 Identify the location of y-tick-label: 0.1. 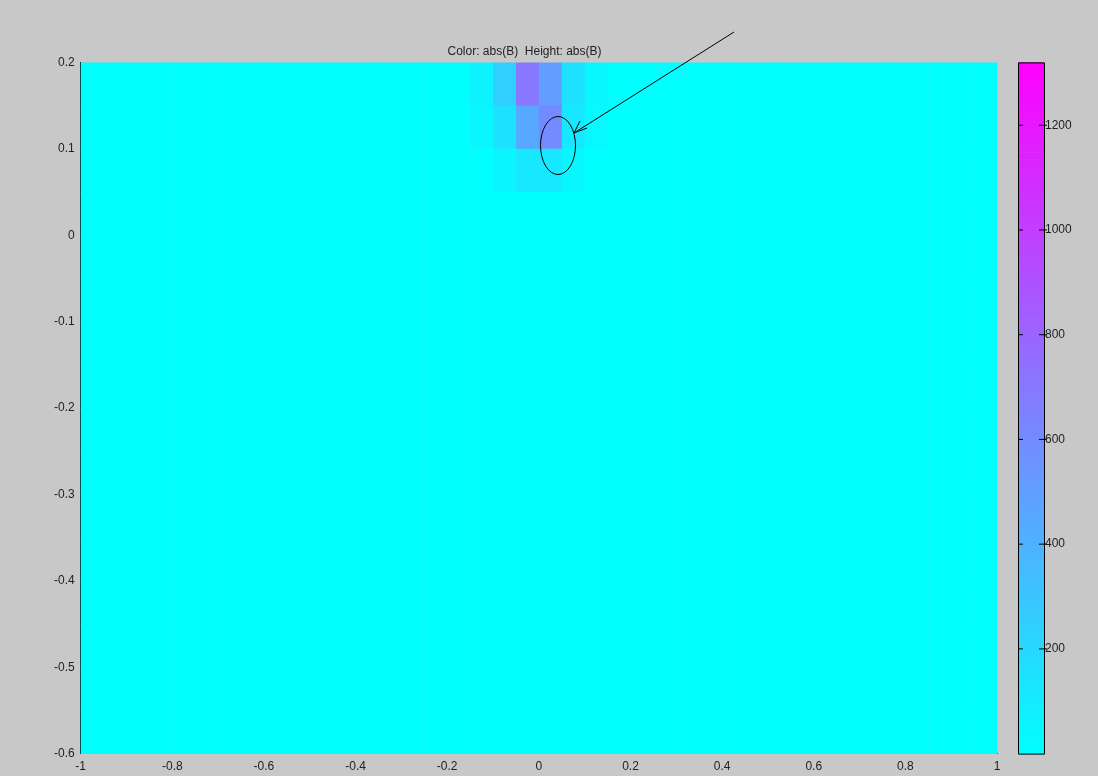
(66, 148).